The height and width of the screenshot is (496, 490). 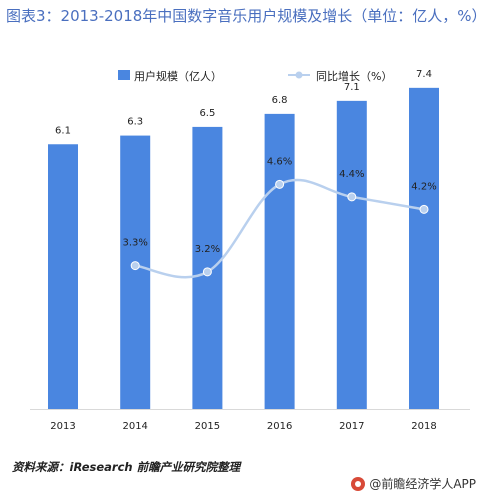 What do you see at coordinates (126, 467) in the screenshot?
I see `source-note: 资料来源：iResearch 前瞻产业研究院整理` at bounding box center [126, 467].